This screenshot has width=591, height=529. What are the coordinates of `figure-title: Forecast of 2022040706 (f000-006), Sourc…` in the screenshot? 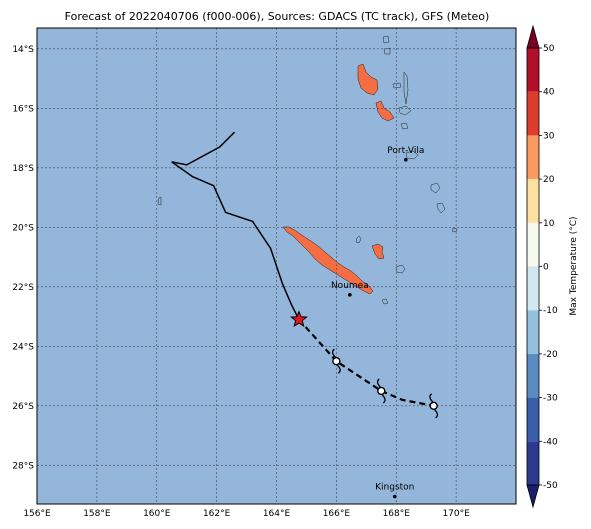 It's located at (277, 16).